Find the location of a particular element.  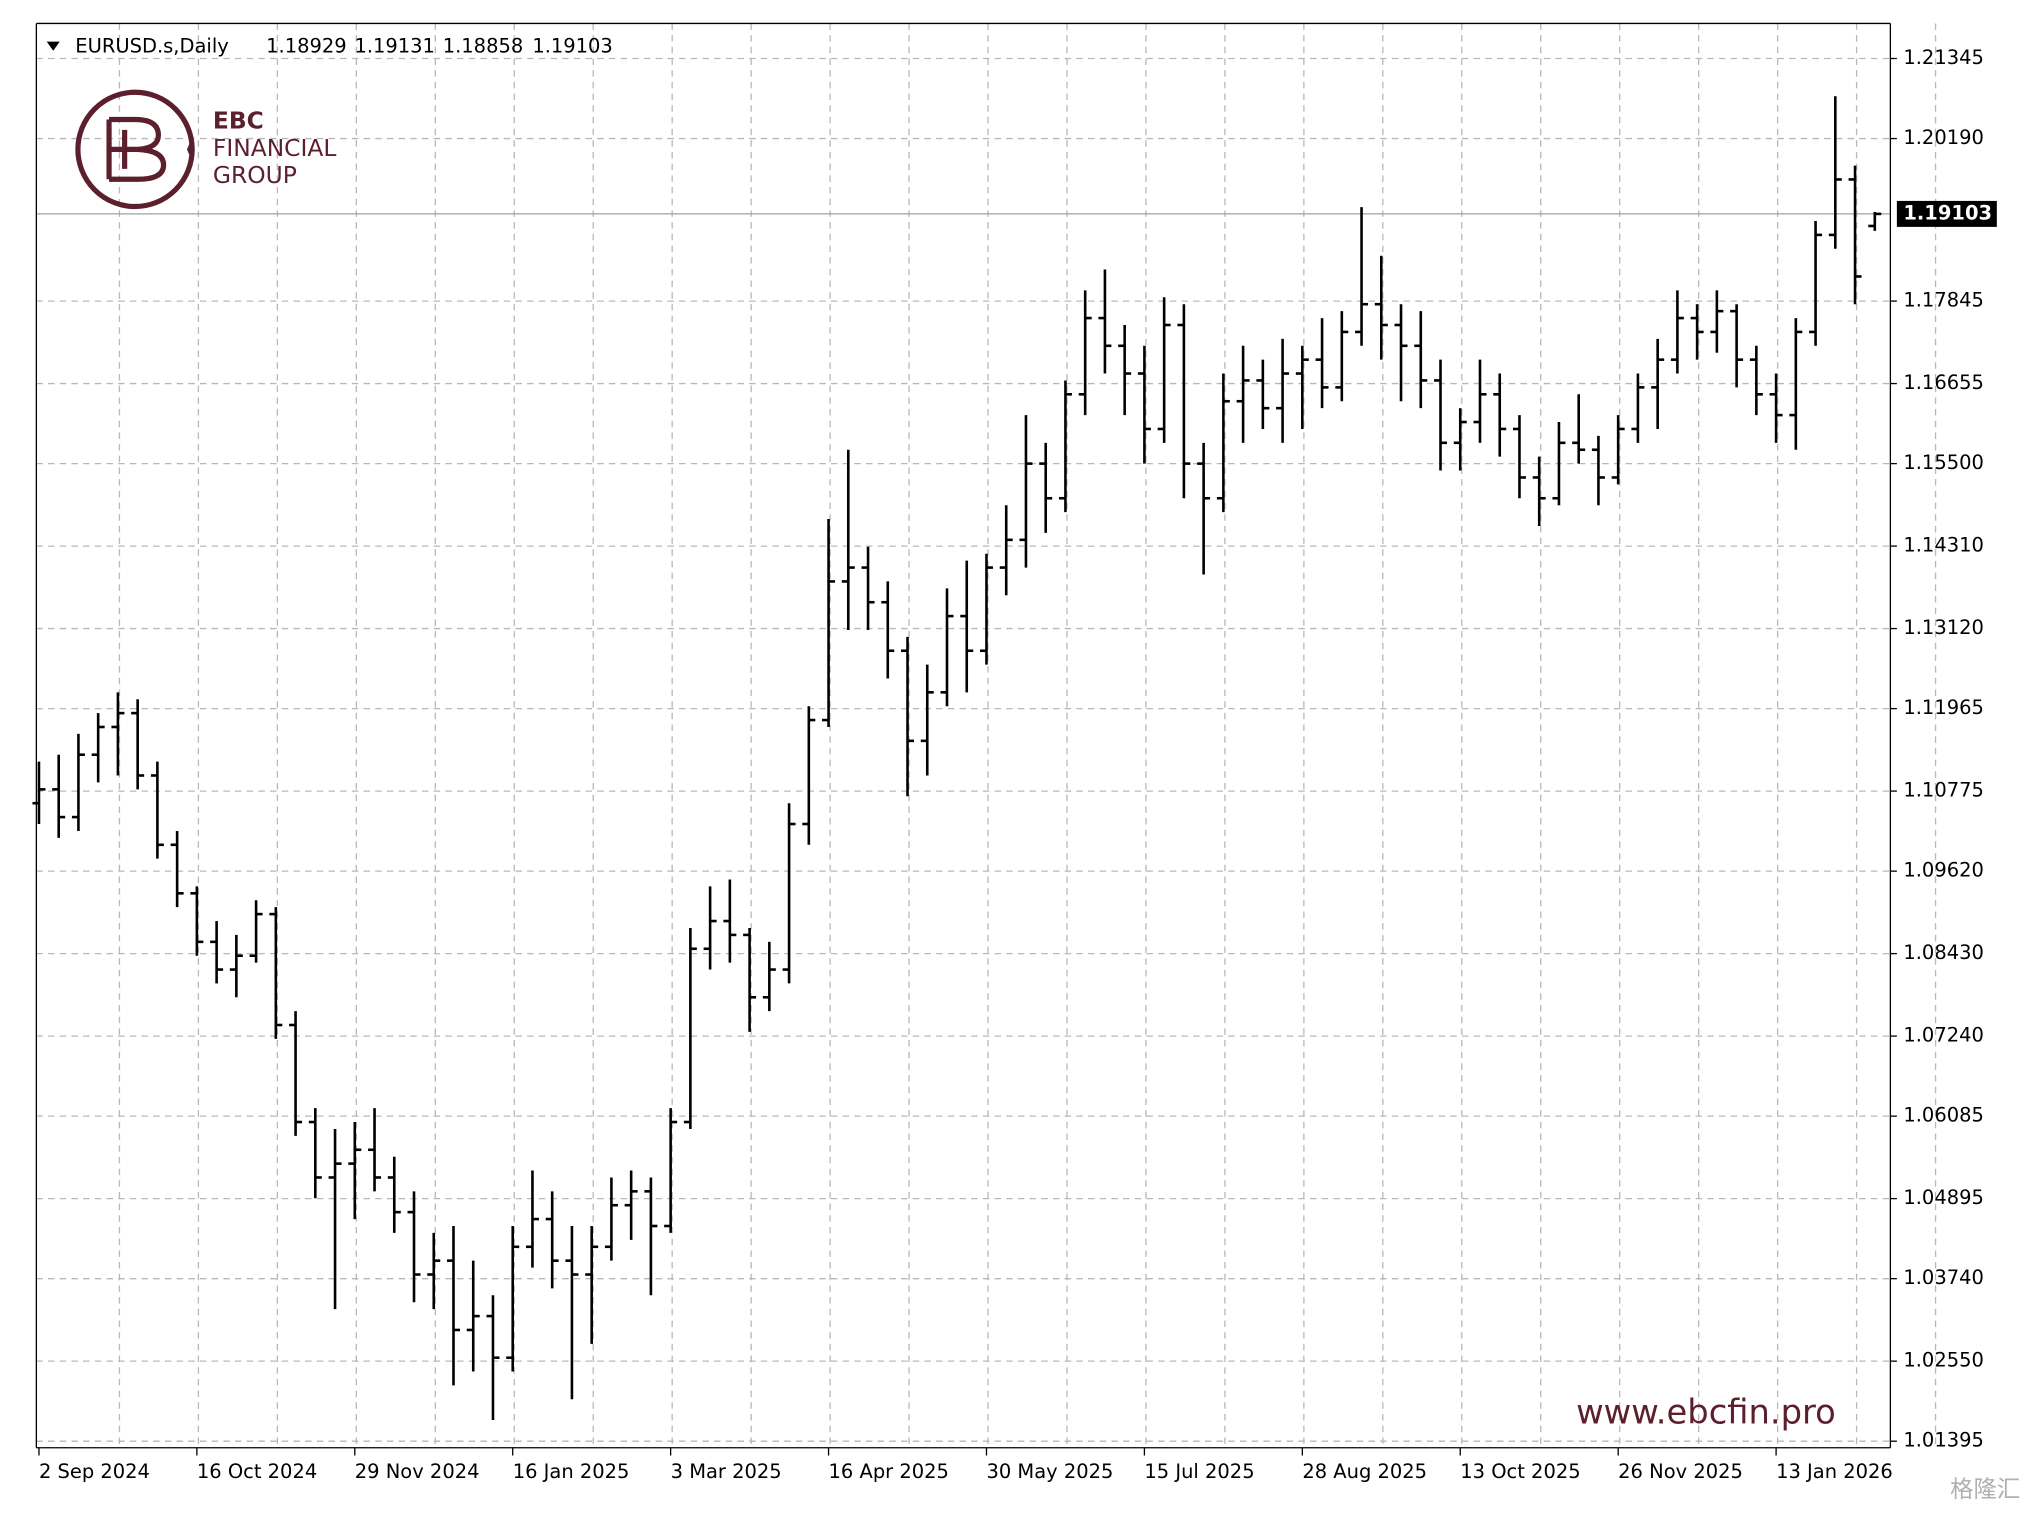

source-mark: 格隆汇 is located at coordinates (1985, 1489).